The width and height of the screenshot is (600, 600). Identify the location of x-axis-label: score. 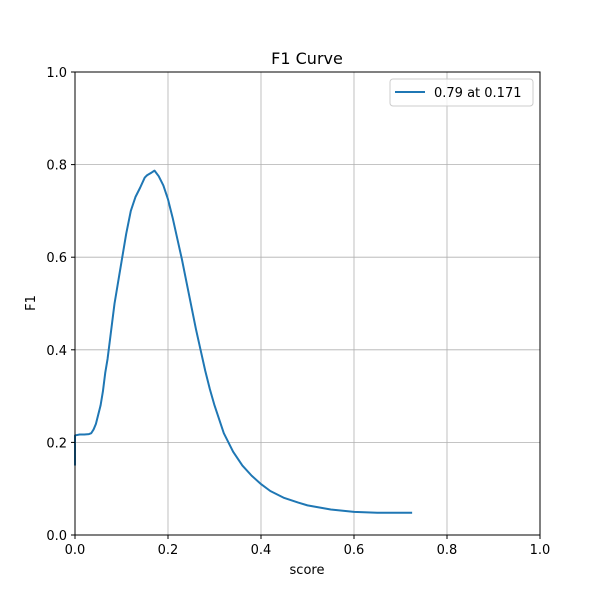
(307, 570).